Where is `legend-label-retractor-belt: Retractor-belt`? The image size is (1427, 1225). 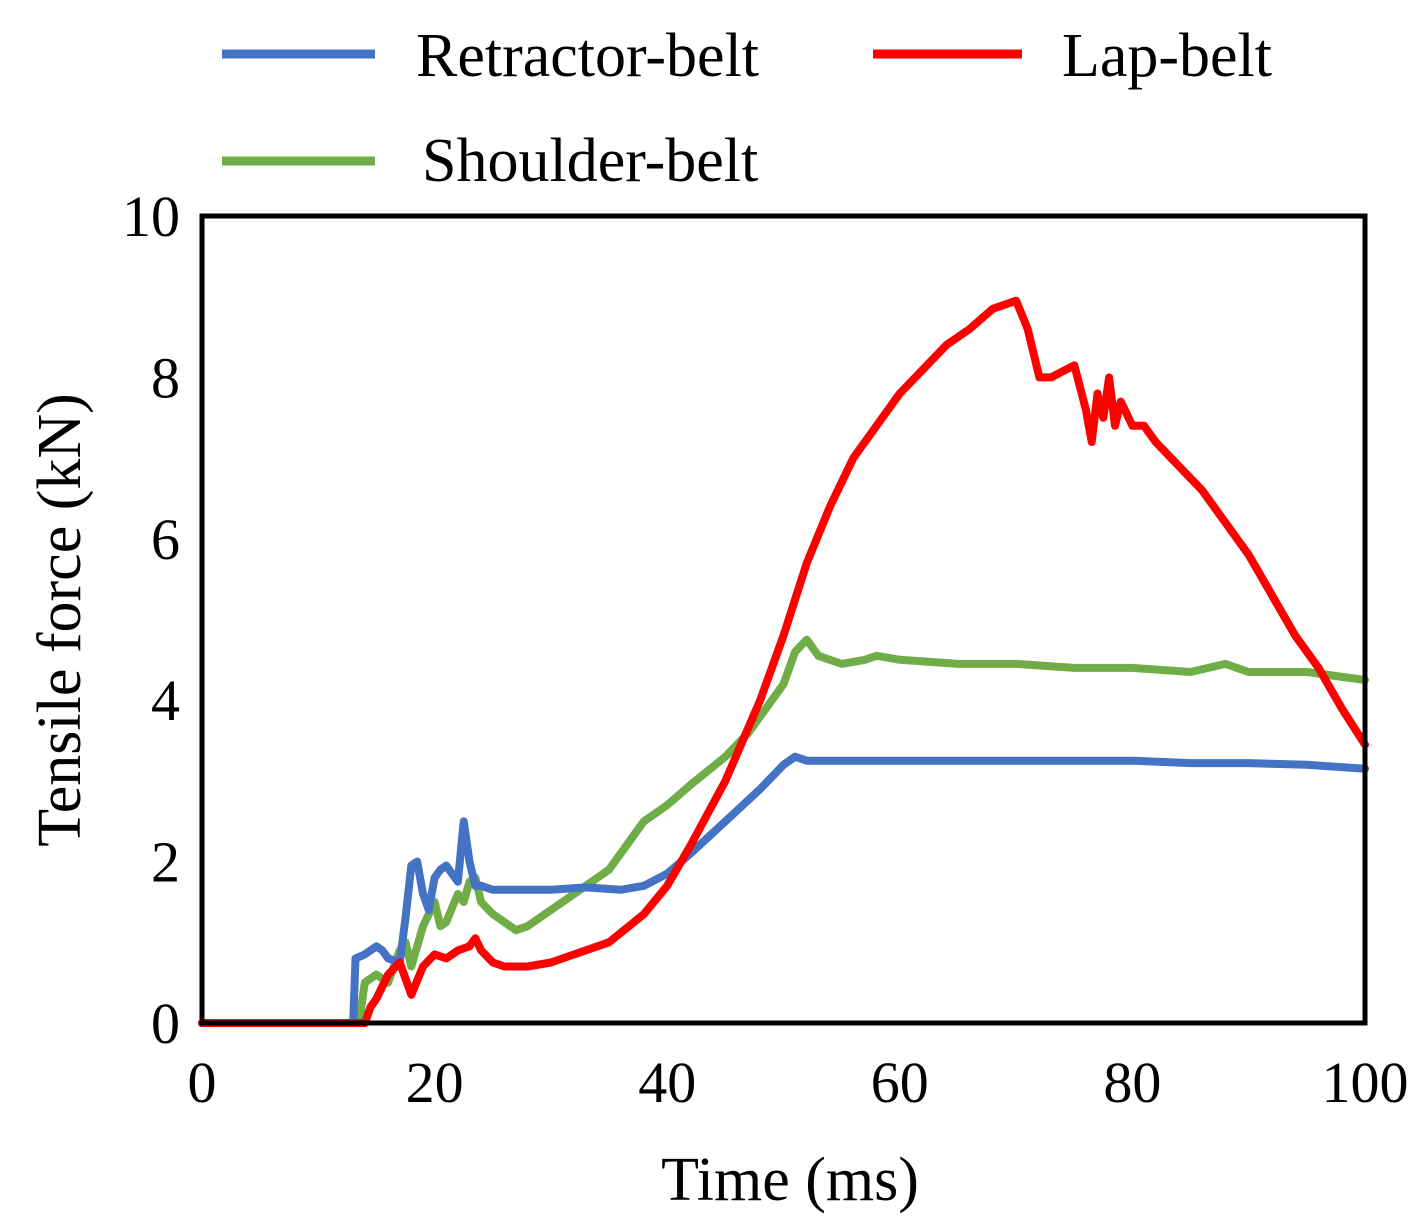
legend-label-retractor-belt: Retractor-belt is located at coordinates (587, 56).